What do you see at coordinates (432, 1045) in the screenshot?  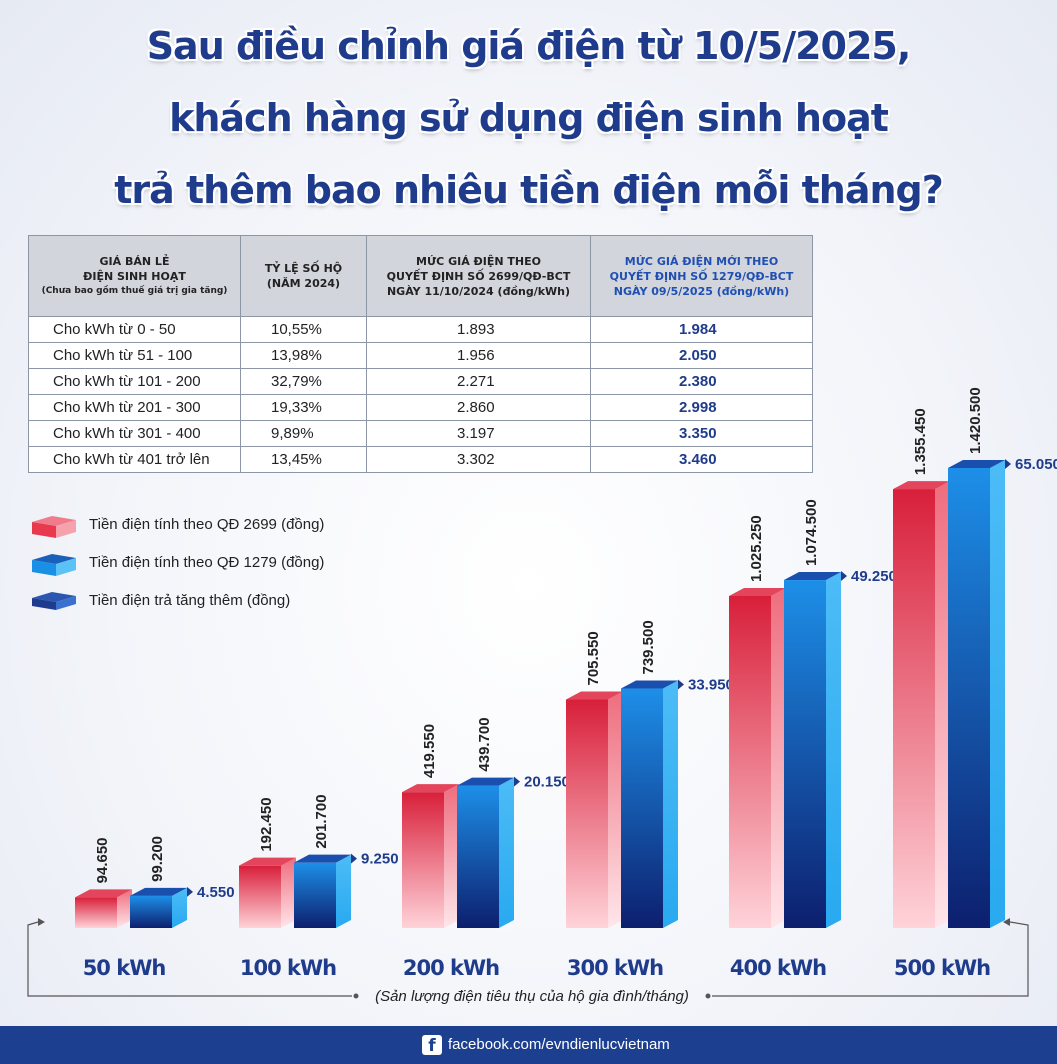 I see `facebook-icon: f` at bounding box center [432, 1045].